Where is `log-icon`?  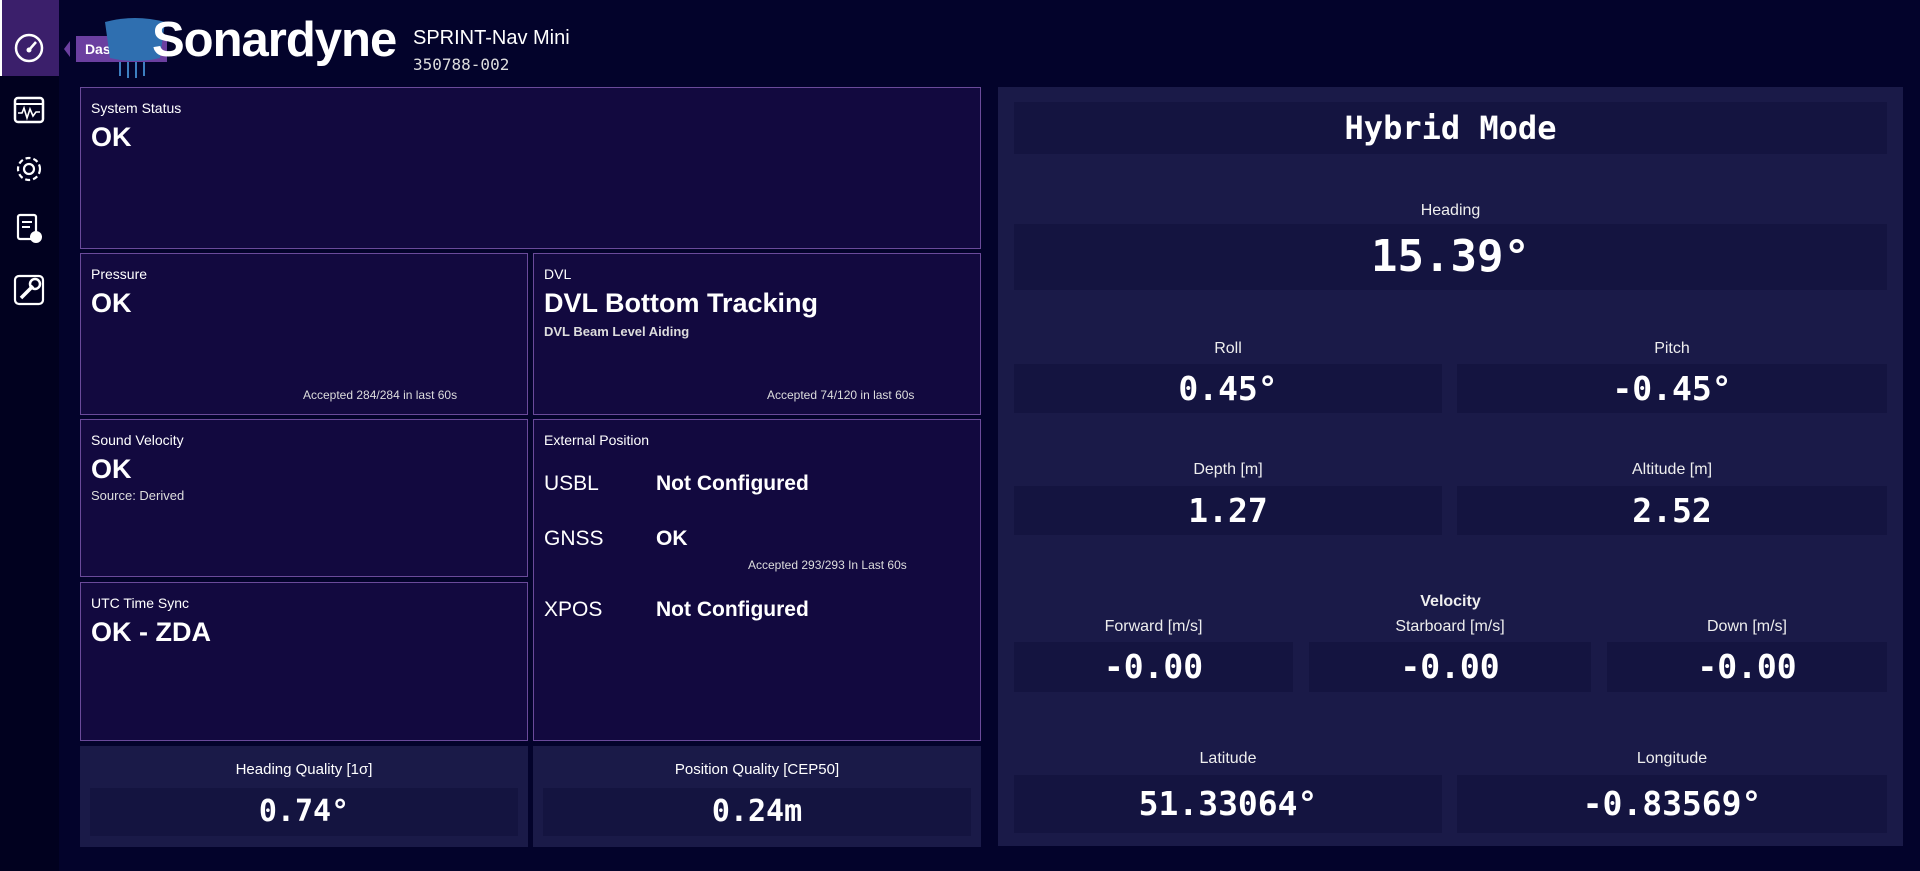
log-icon is located at coordinates (29, 229).